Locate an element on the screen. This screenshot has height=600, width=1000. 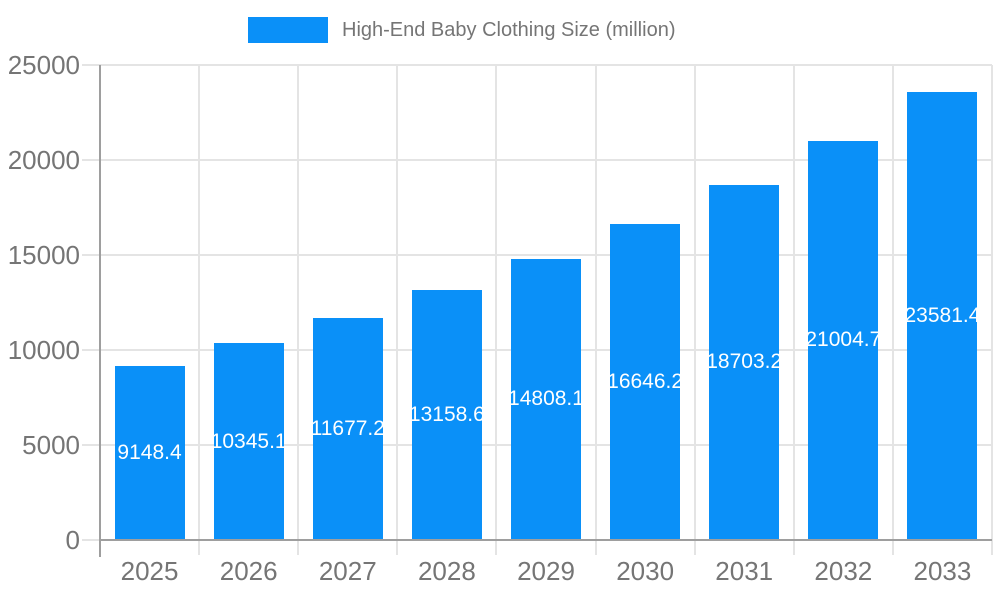
y-tick-label: 25000 is located at coordinates (43, 65).